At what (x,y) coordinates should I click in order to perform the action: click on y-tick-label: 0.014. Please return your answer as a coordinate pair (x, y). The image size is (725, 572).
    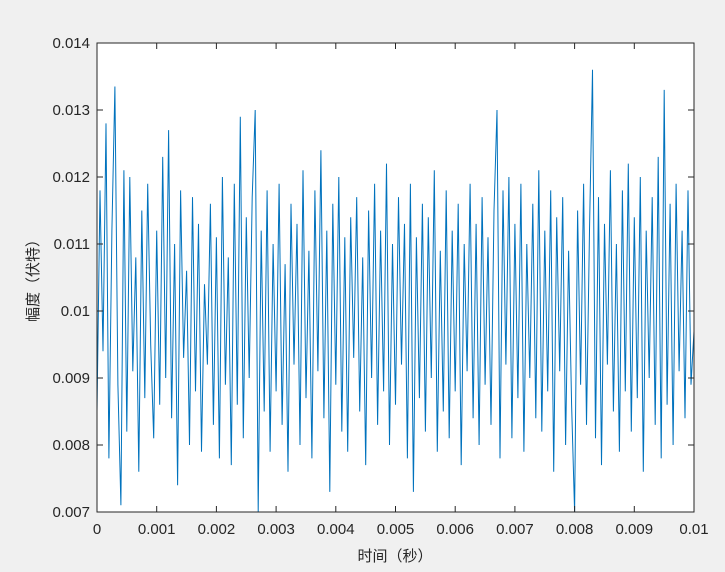
    Looking at the image, I should click on (71, 43).